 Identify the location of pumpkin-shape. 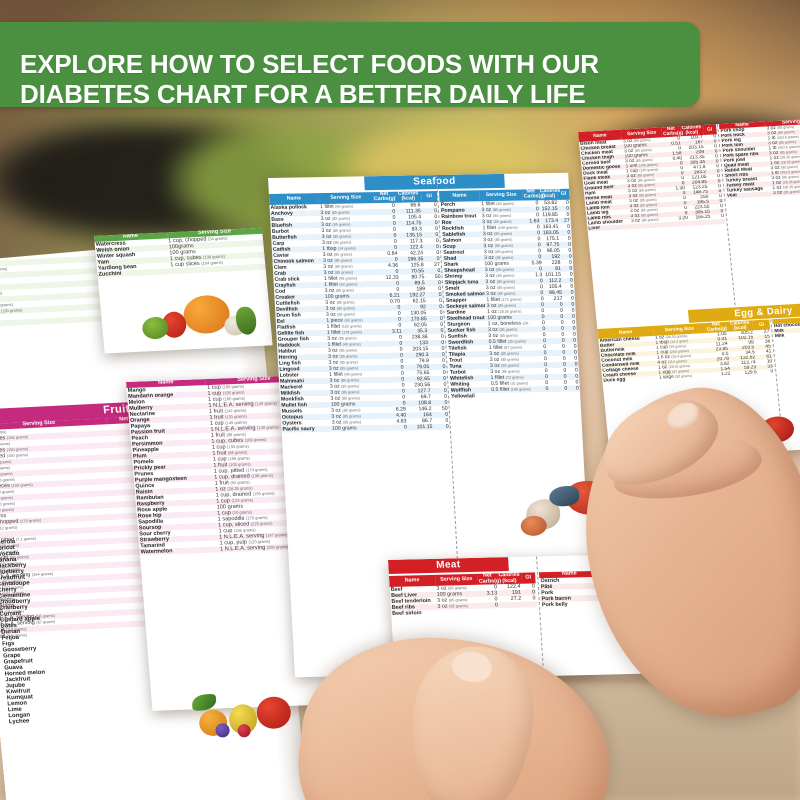
(206, 314).